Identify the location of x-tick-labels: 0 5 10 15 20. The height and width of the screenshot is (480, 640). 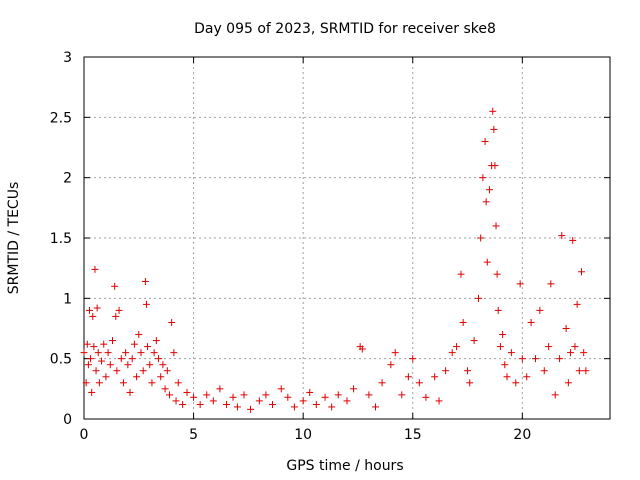
(306, 435).